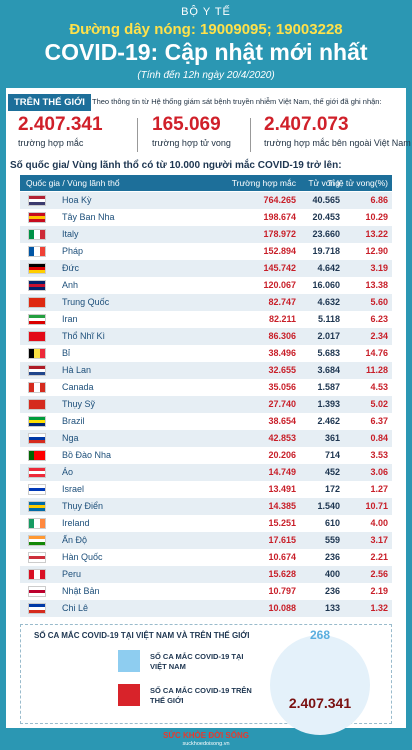 This screenshot has width=412, height=750. I want to click on url: suckhoedoisong.vn, so click(206, 744).